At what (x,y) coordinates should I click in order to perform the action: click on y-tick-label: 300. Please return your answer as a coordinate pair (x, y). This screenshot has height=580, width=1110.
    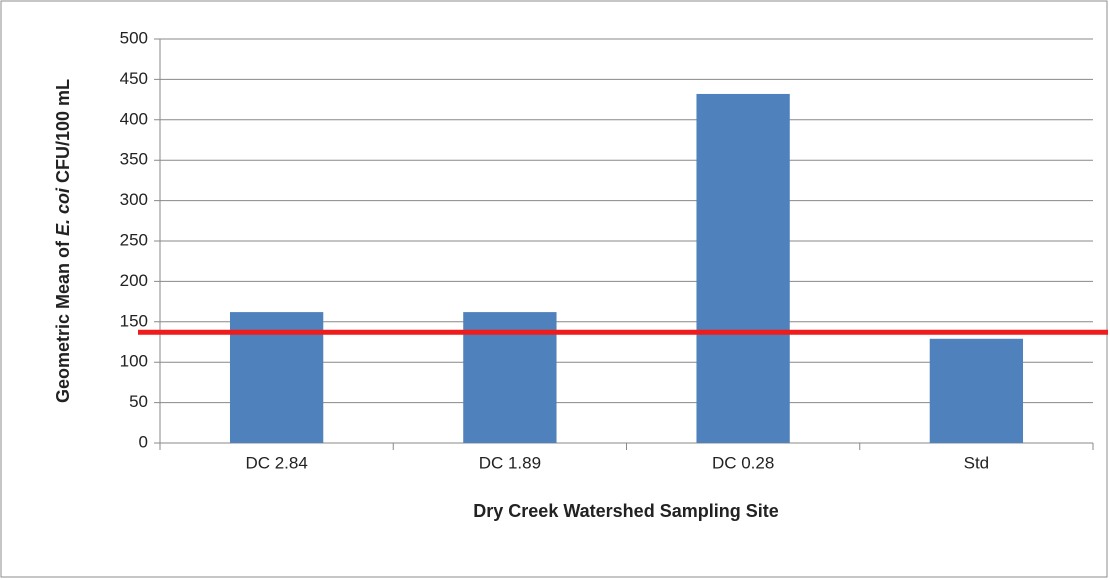
    Looking at the image, I should click on (134, 199).